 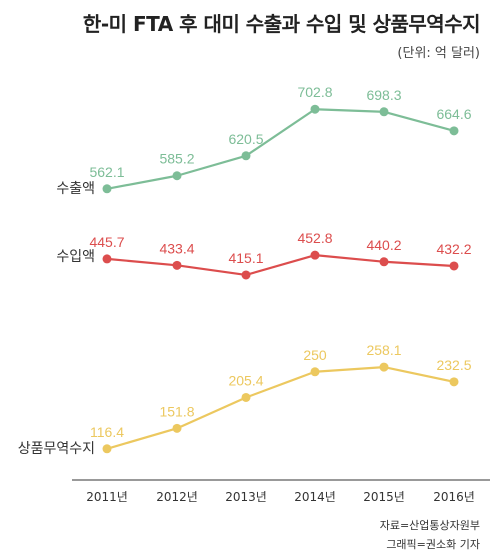 I want to click on balance-value-label-1: 151.8, so click(x=176, y=411).